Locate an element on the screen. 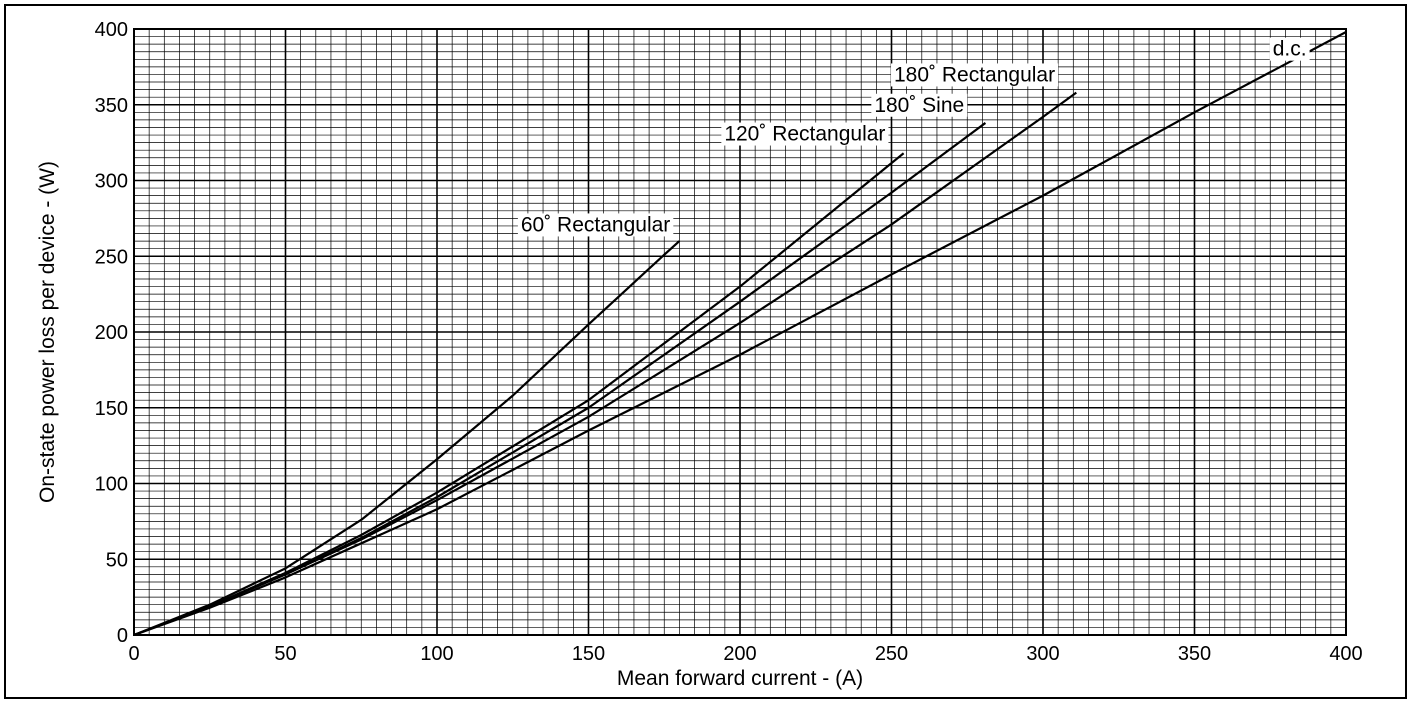 This screenshot has width=1413, height=705. x-tick-labels: 0 50 100 150 200 250 300 350 400 is located at coordinates (745, 654).